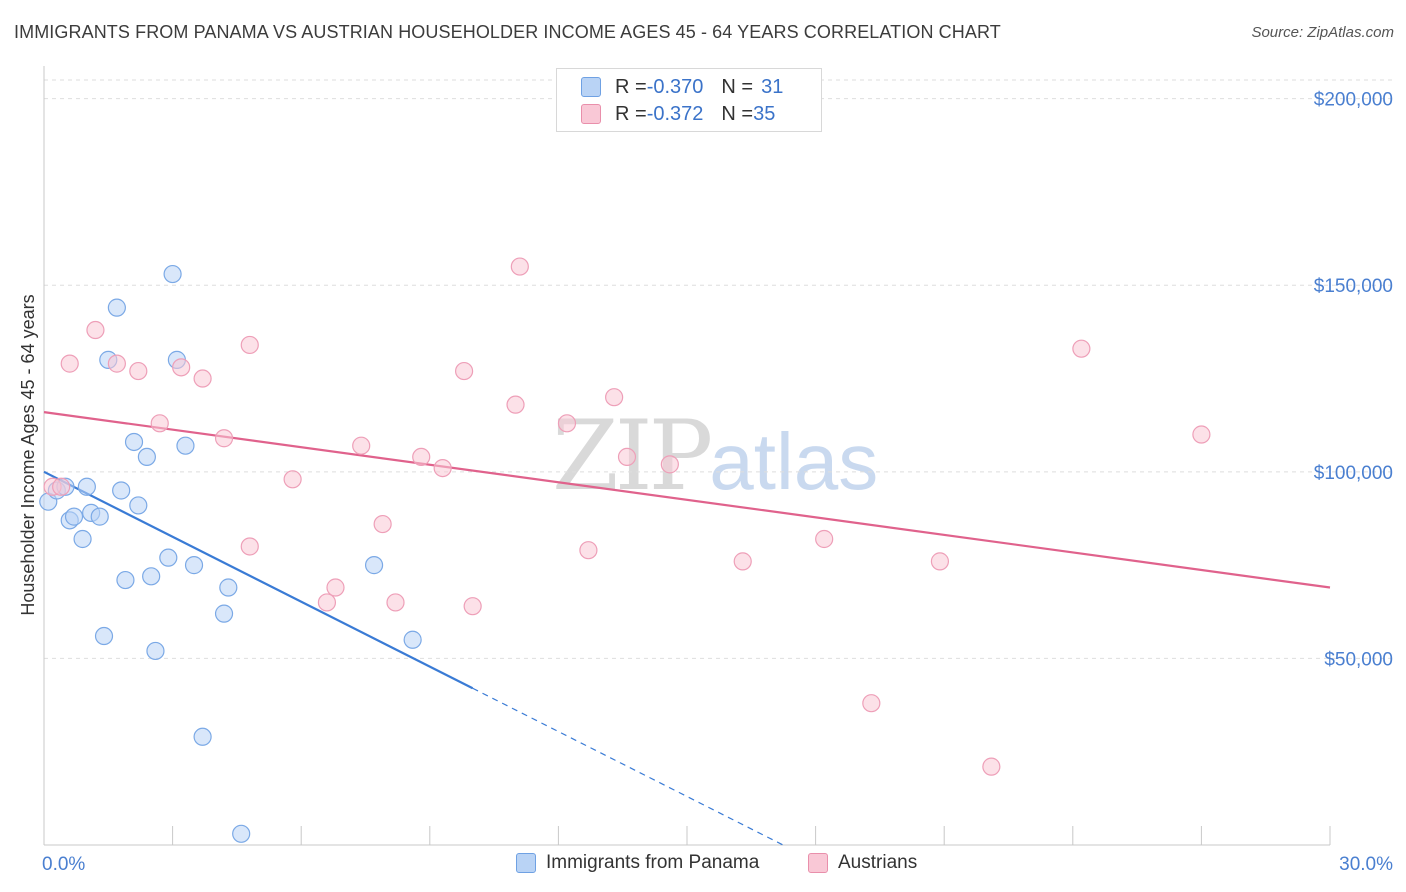  What do you see at coordinates (1353, 286) in the screenshot?
I see `y-tick-label: $150,000` at bounding box center [1353, 286].